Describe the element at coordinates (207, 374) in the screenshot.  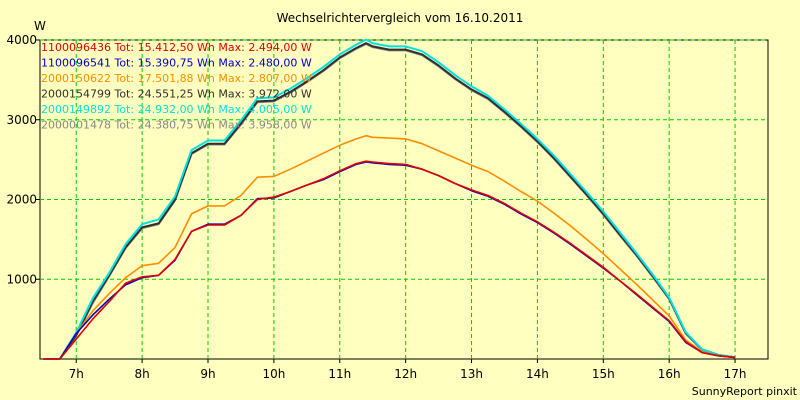
I see `x-tick-label: 9h` at that location.